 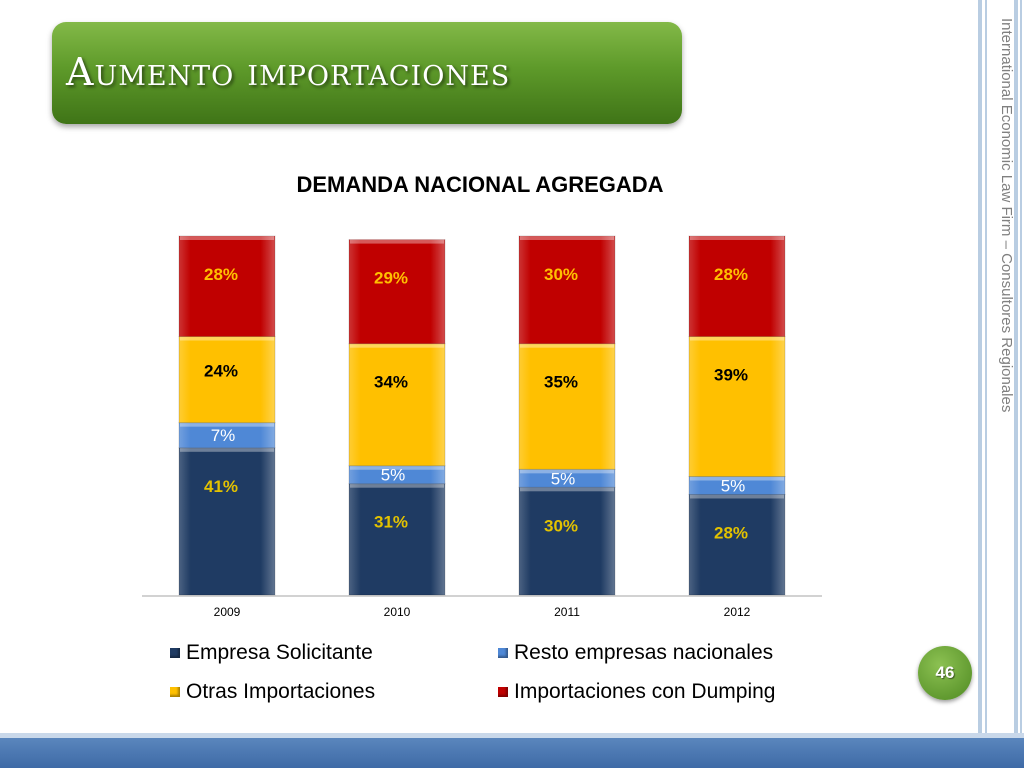 I want to click on legend-swatch-dumping, so click(x=503, y=692).